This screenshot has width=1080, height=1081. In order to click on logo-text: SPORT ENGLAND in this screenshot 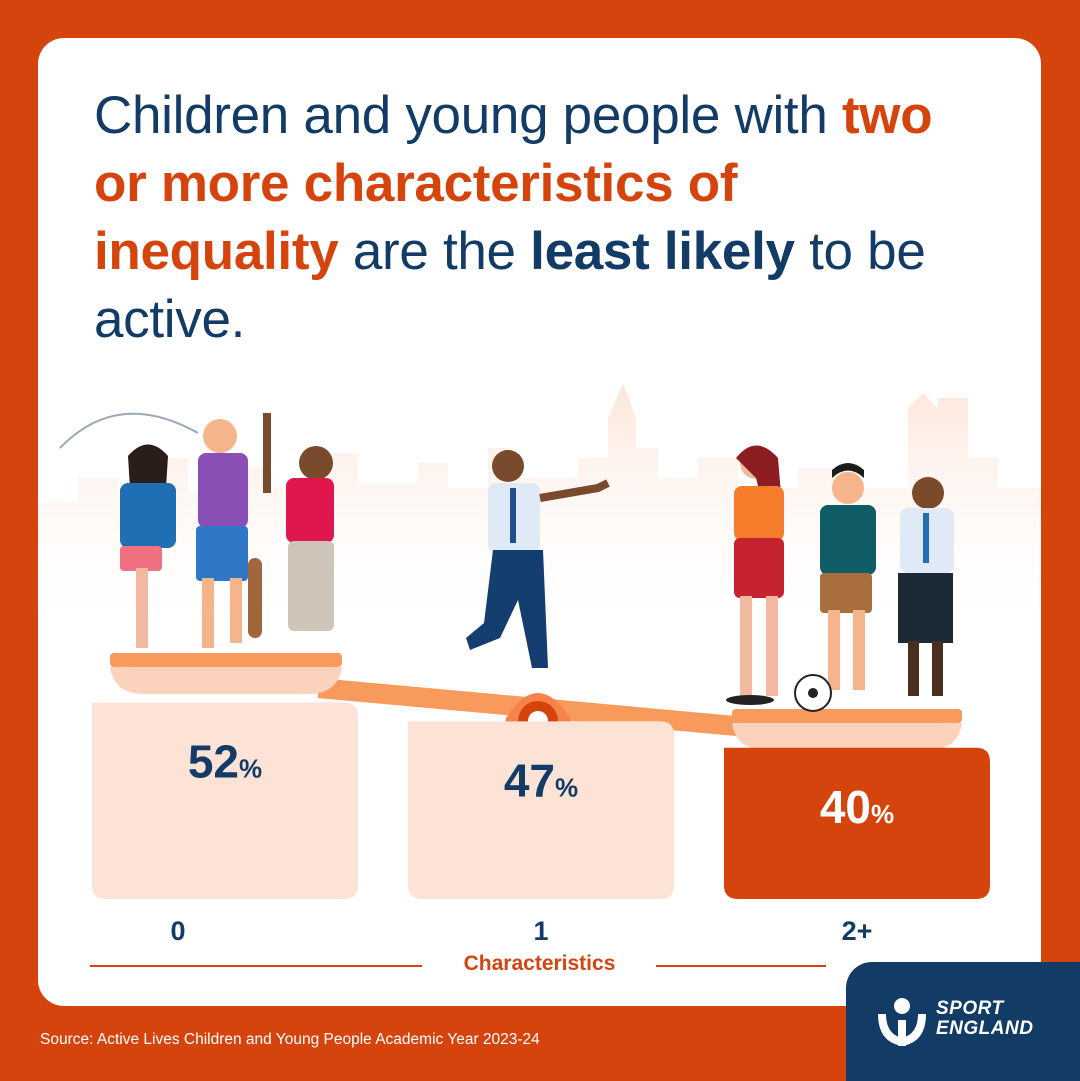, I will do `click(984, 1019)`.